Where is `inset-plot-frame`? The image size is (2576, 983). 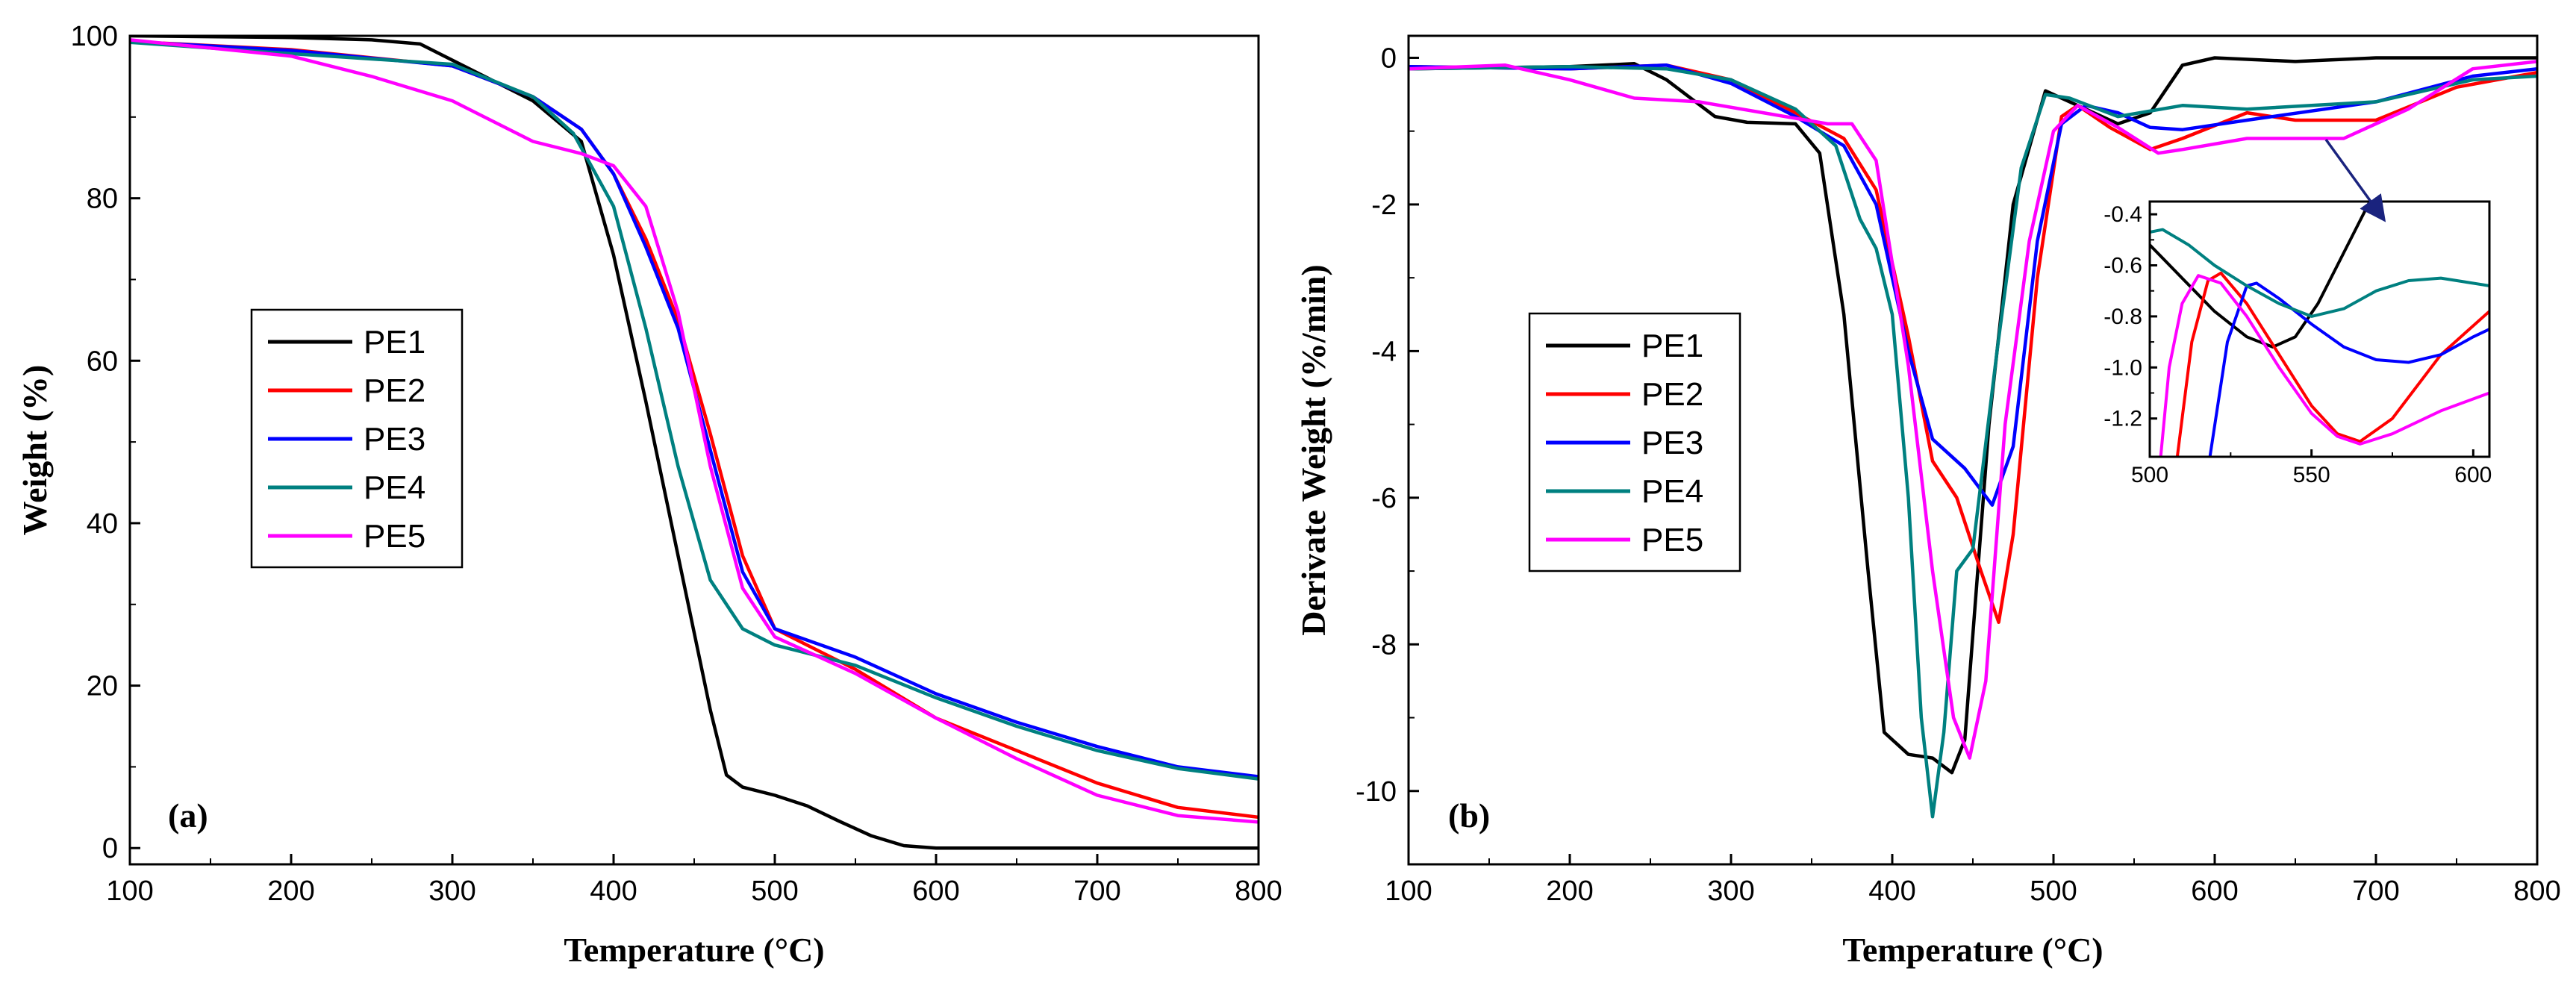 inset-plot-frame is located at coordinates (2319, 329).